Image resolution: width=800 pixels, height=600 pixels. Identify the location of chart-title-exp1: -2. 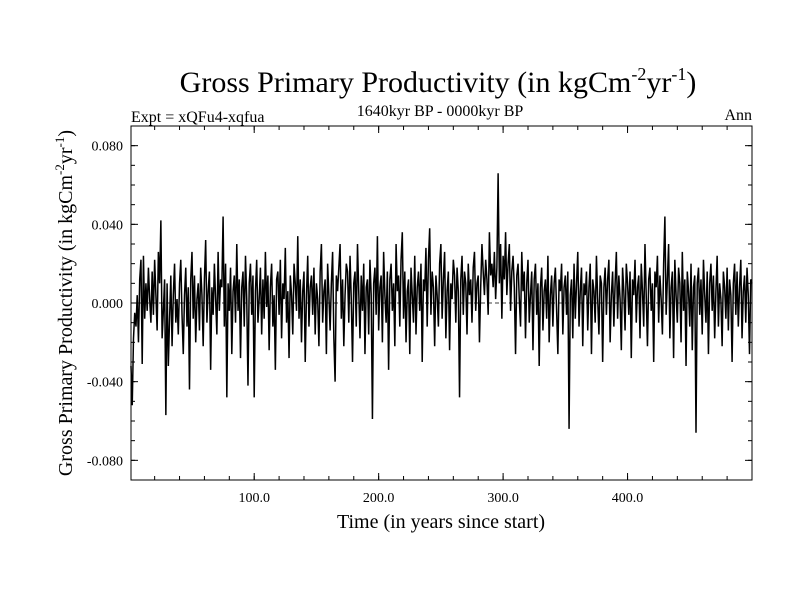
(638, 74).